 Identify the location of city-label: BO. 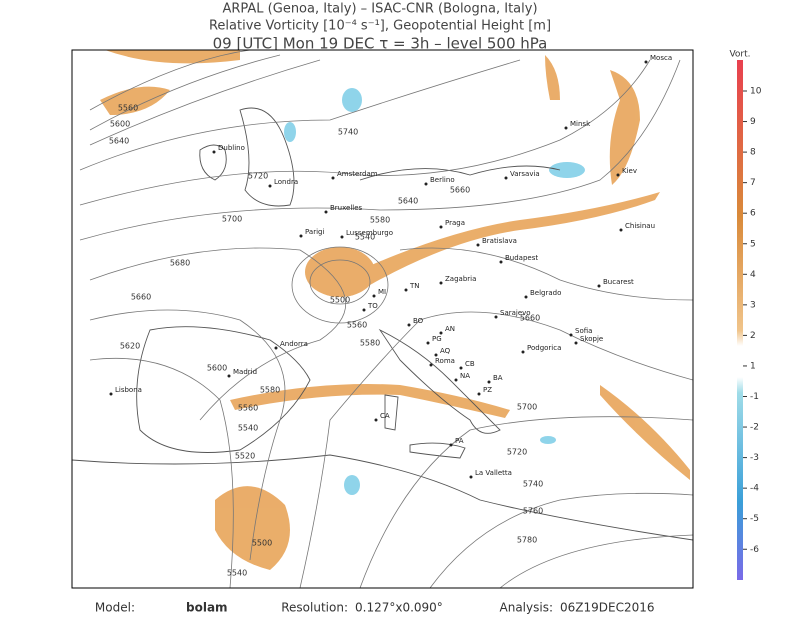
(418, 321).